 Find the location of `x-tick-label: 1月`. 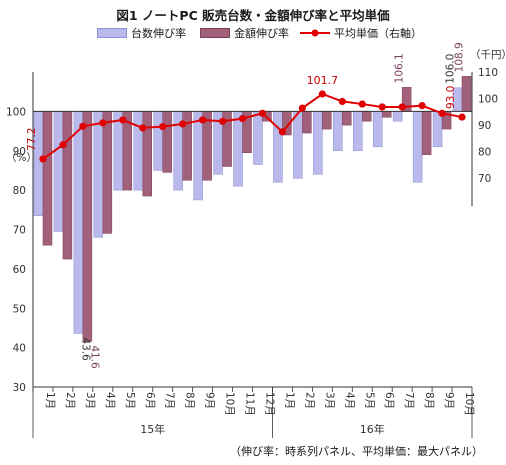

x-tick-label: 1月 is located at coordinates (50, 400).